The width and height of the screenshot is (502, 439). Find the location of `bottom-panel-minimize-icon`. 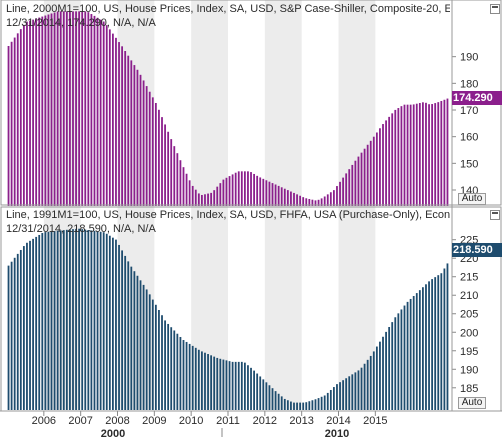

bottom-panel-minimize-icon is located at coordinates (495, 215).